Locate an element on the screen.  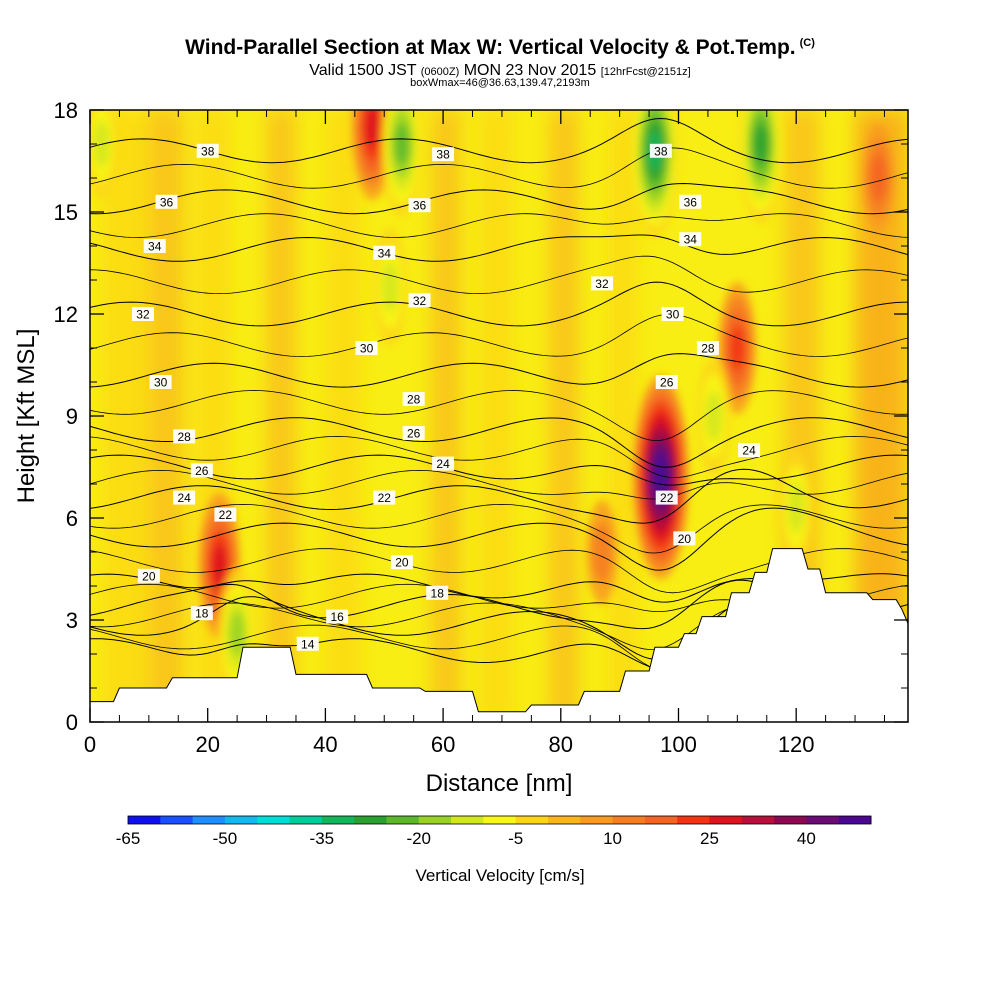
contour-label: 34 is located at coordinates (384, 252).